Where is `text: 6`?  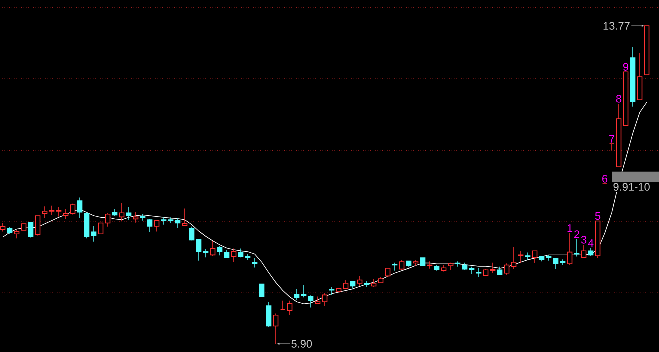
text: 6 is located at coordinates (605, 179).